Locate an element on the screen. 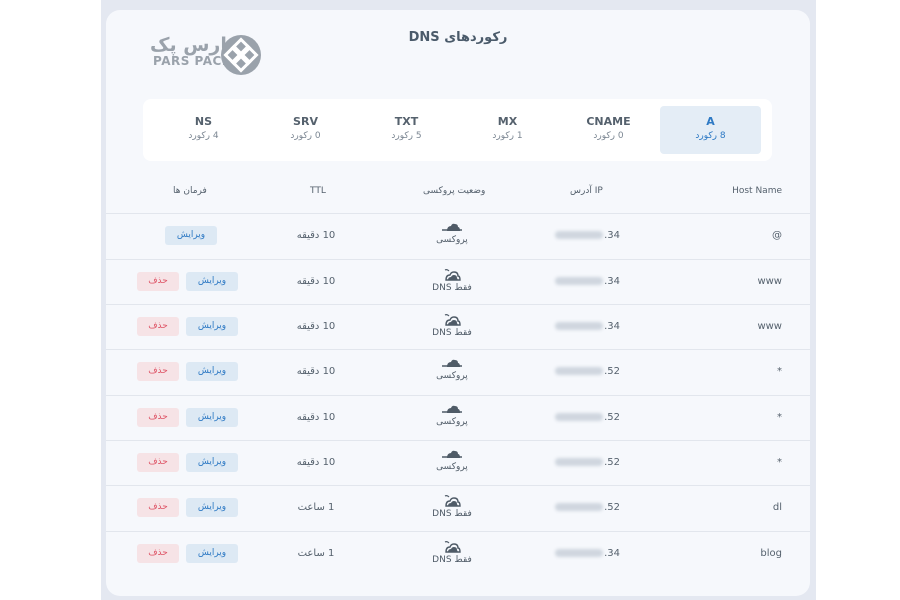 The image size is (900, 600). tab-cname: CNAME 0 رکورد is located at coordinates (608, 130).